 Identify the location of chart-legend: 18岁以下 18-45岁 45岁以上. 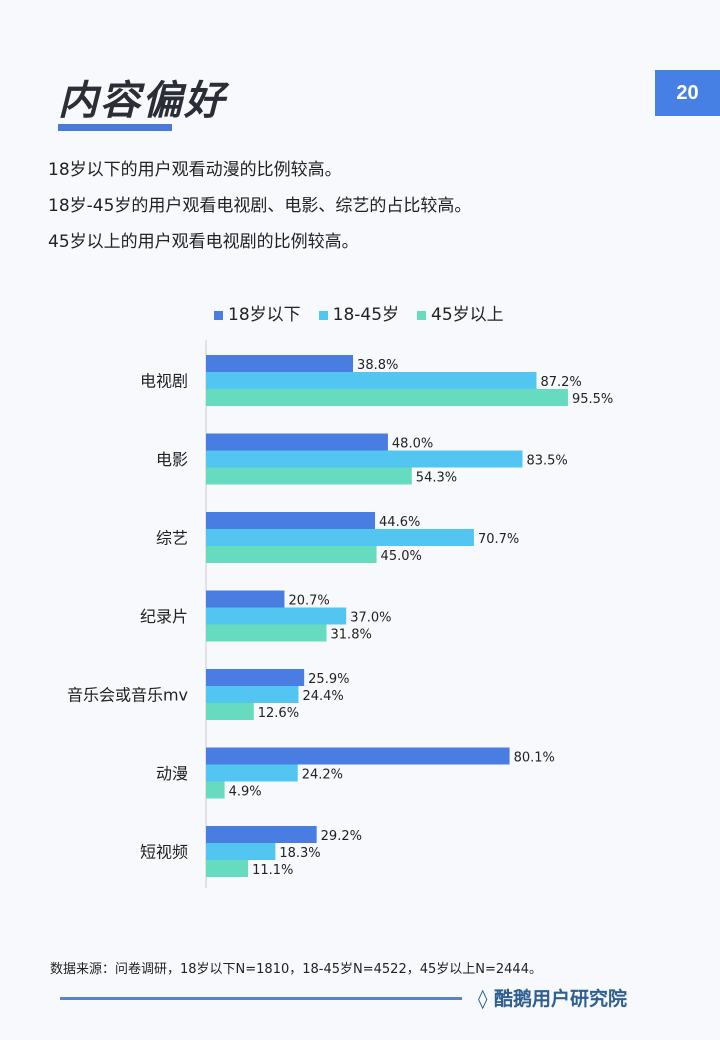
(359, 312).